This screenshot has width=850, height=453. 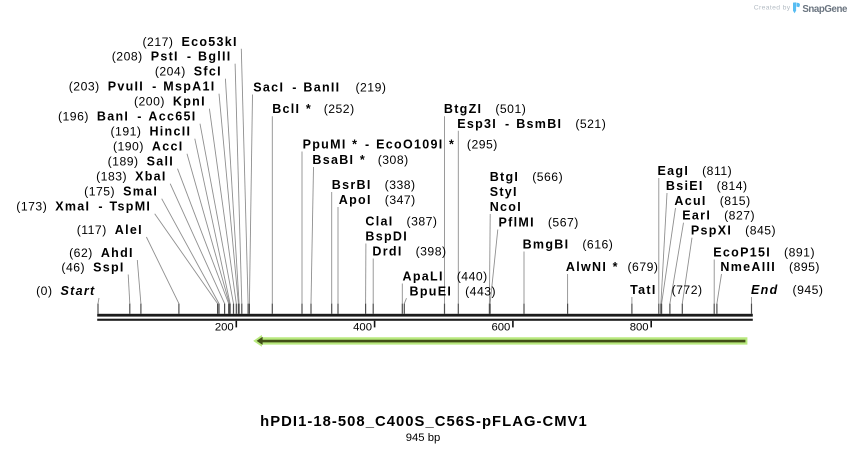 I want to click on svg-text: 600, so click(x=500, y=327).